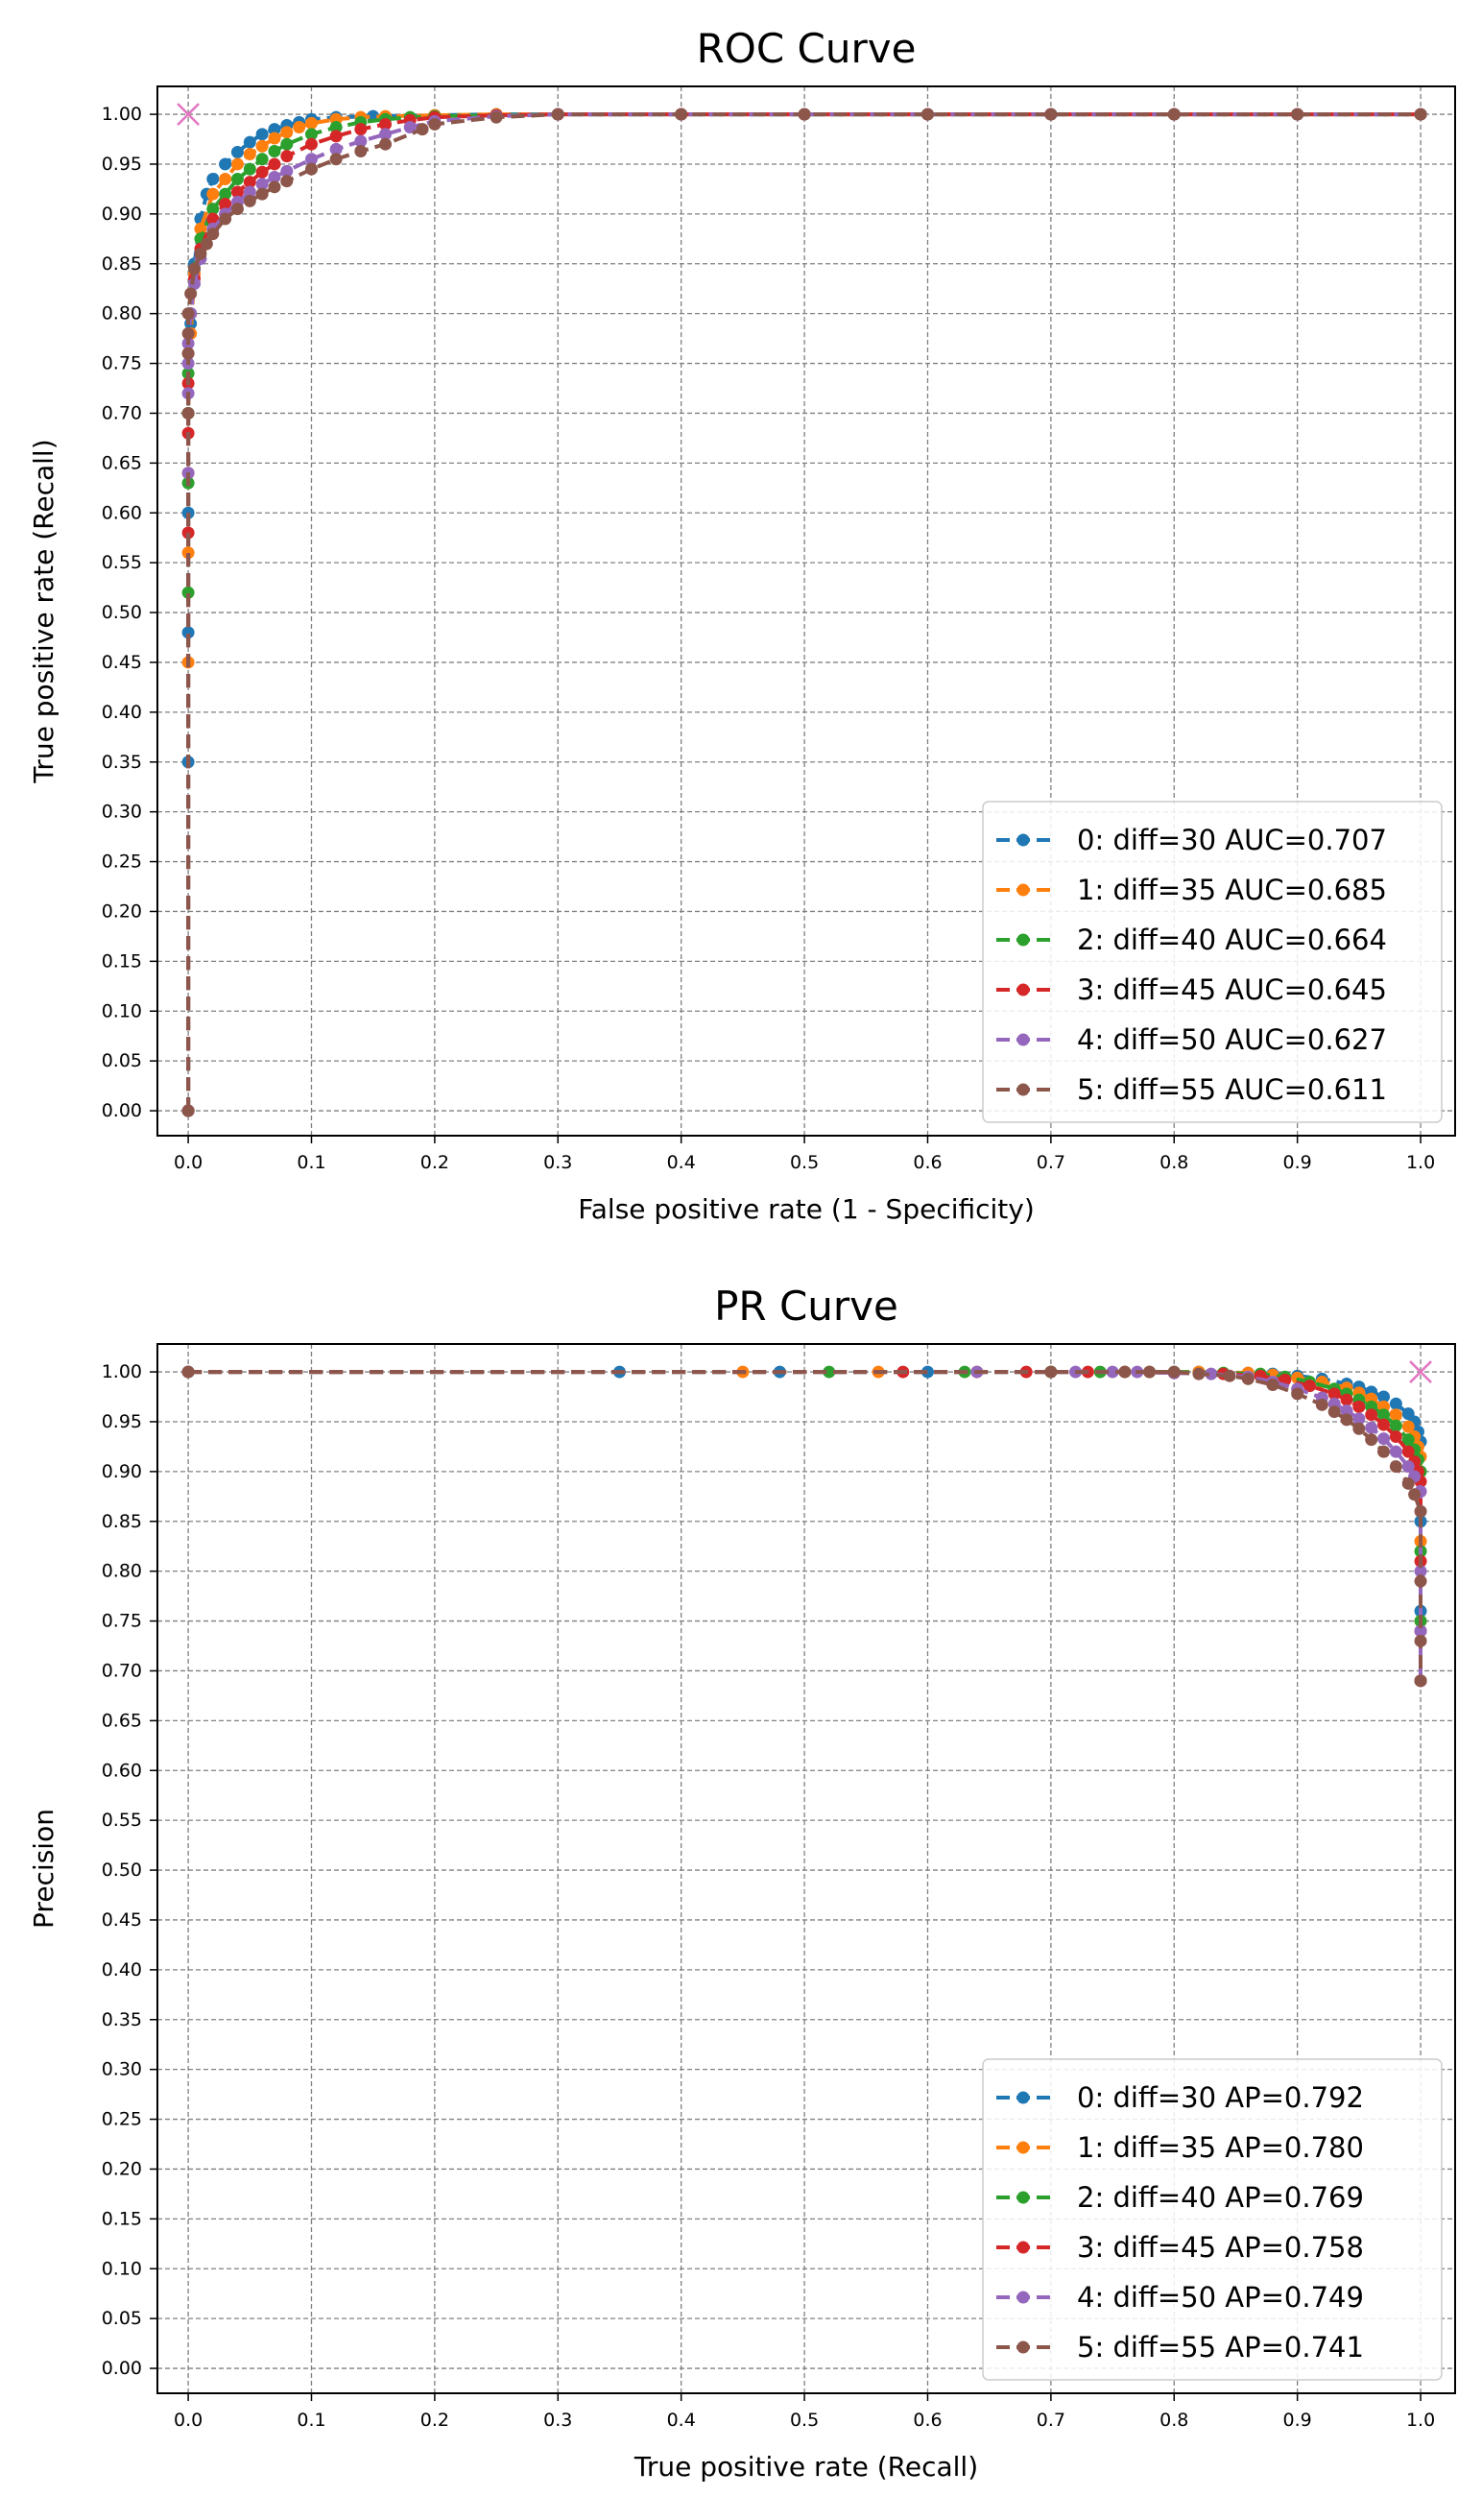  I want to click on y-tick-label: 0.05, so click(122, 2318).